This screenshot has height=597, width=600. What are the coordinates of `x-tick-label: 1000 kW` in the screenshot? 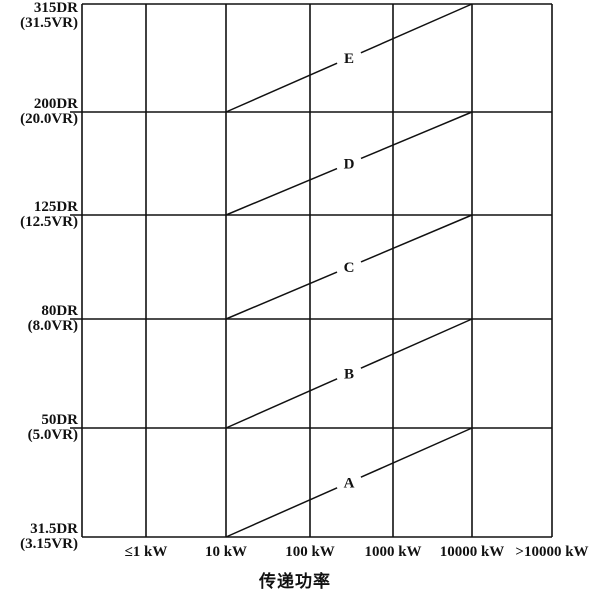 It's located at (393, 552).